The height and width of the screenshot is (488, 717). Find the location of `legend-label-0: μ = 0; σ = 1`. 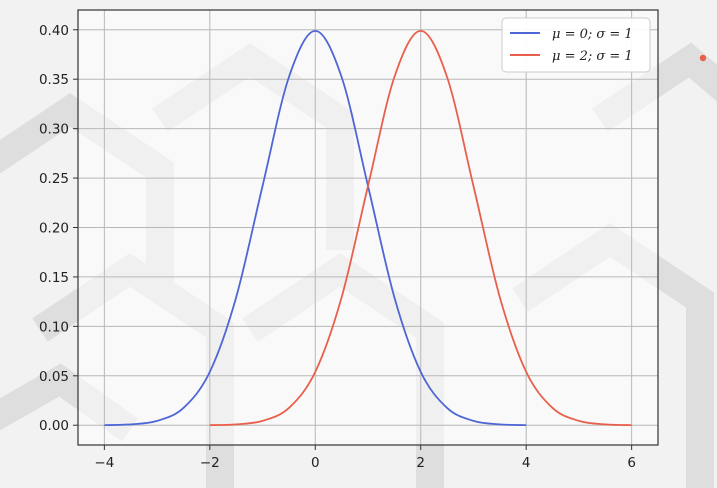

legend-label-0: μ = 0; σ = 1 is located at coordinates (592, 34).